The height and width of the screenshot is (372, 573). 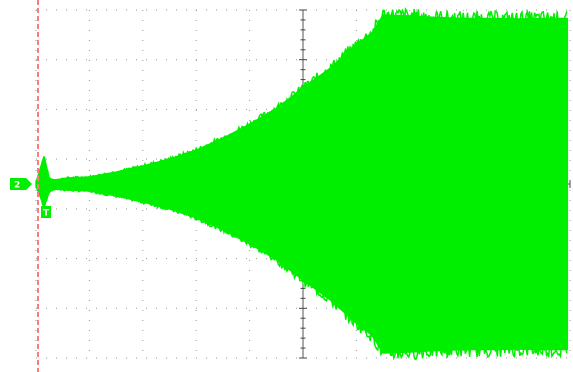 I want to click on channel-marker: 2, so click(x=21, y=184).